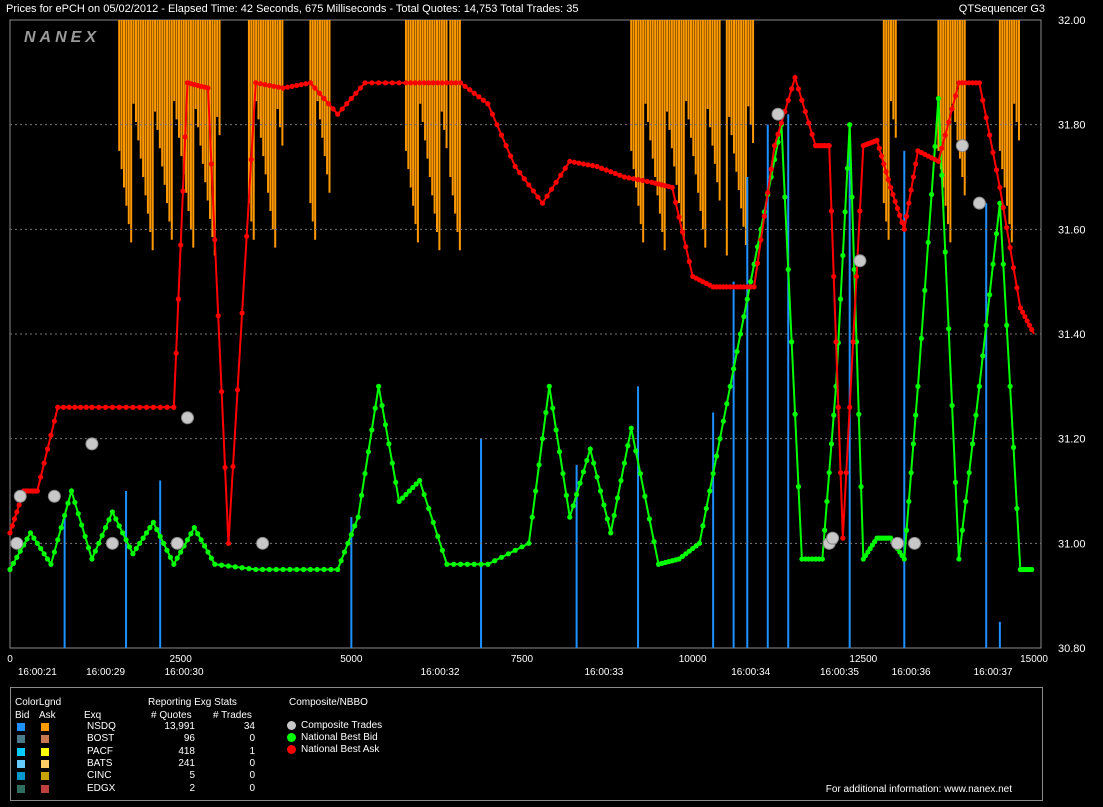 The image size is (1103, 807). I want to click on exchange-quotes: 5, so click(192, 776).